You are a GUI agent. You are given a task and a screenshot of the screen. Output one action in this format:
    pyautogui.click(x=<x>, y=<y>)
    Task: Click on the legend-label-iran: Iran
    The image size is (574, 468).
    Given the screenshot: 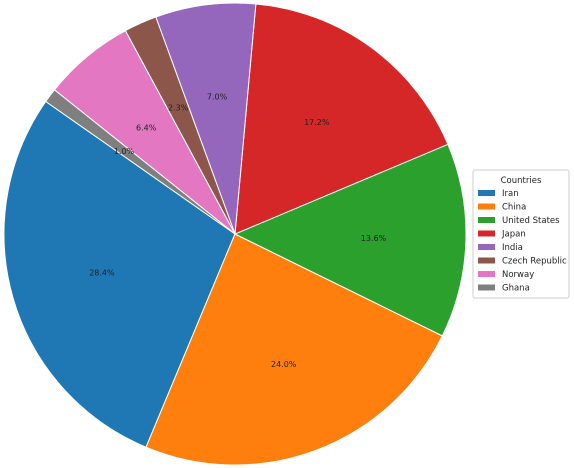 What is the action you would take?
    pyautogui.click(x=510, y=194)
    